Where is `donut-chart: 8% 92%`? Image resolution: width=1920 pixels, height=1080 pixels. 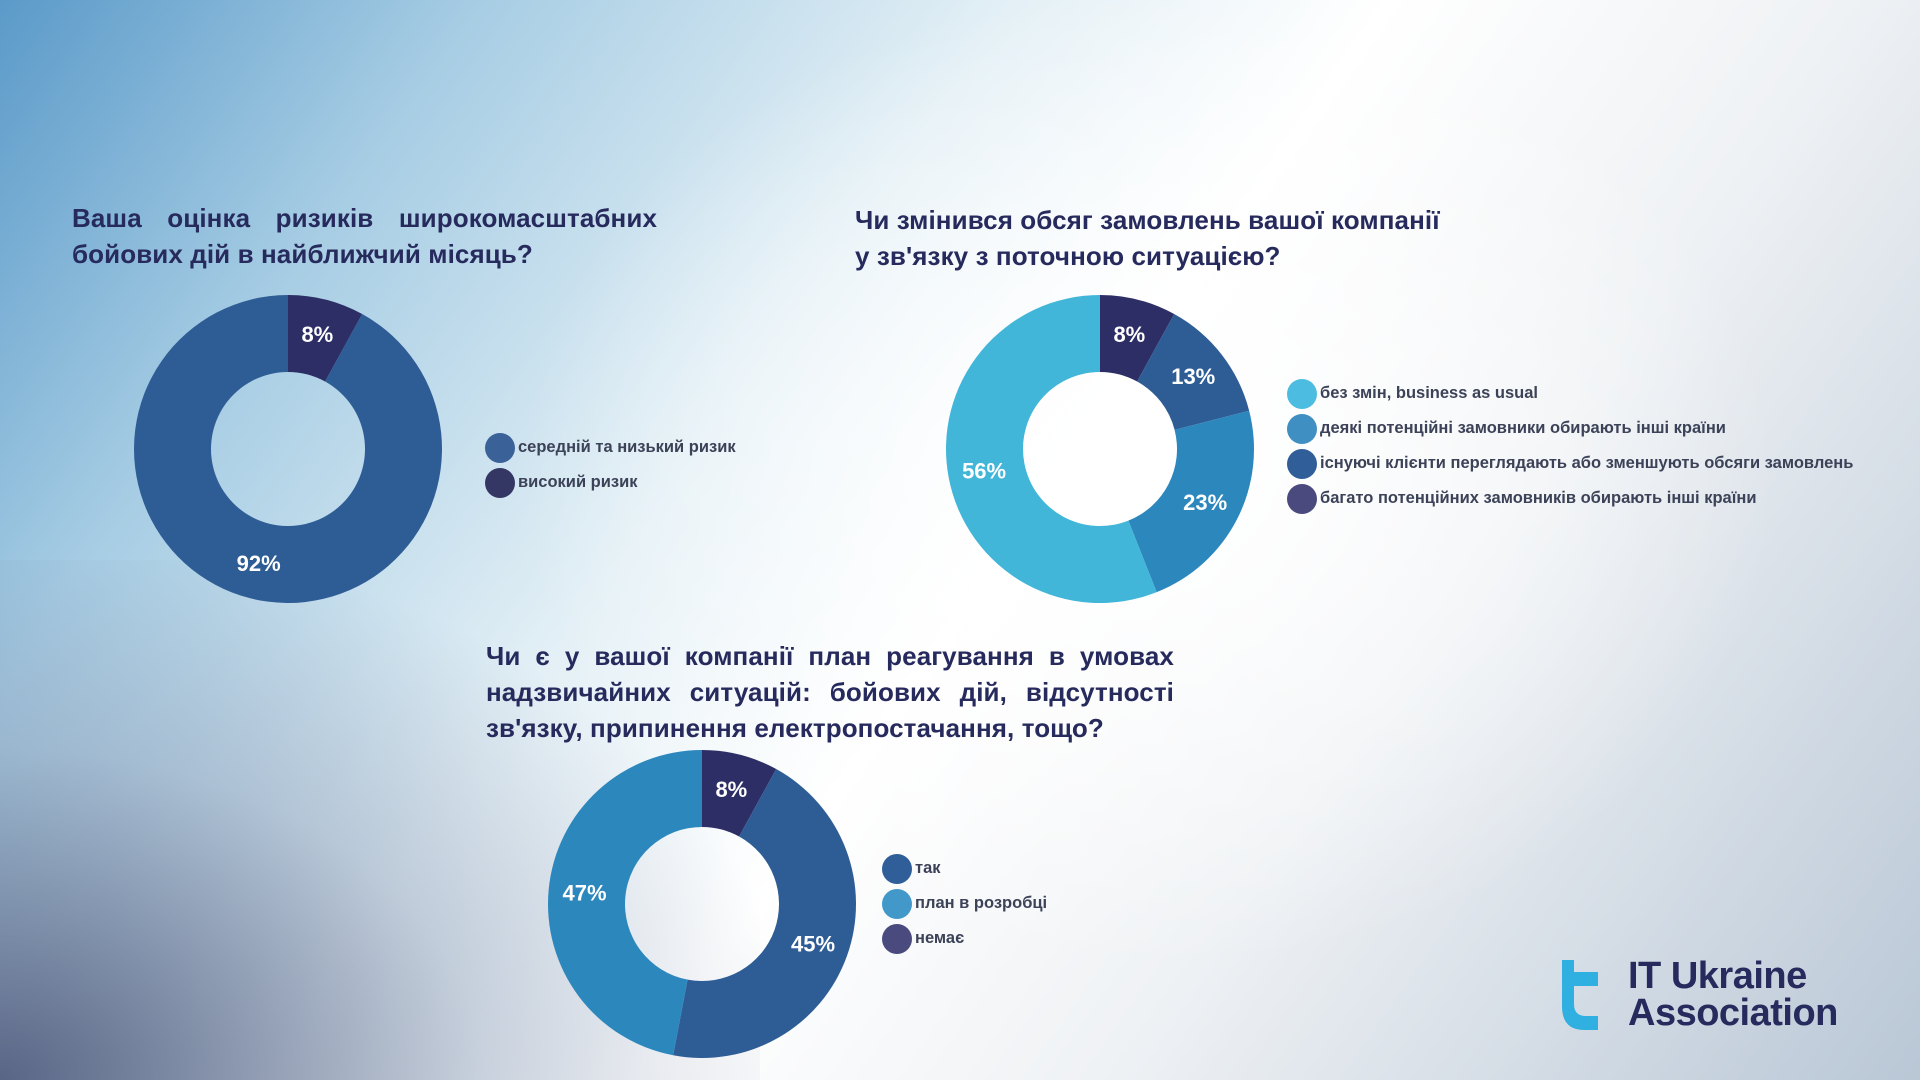
donut-chart: 8% 92% is located at coordinates (288, 449).